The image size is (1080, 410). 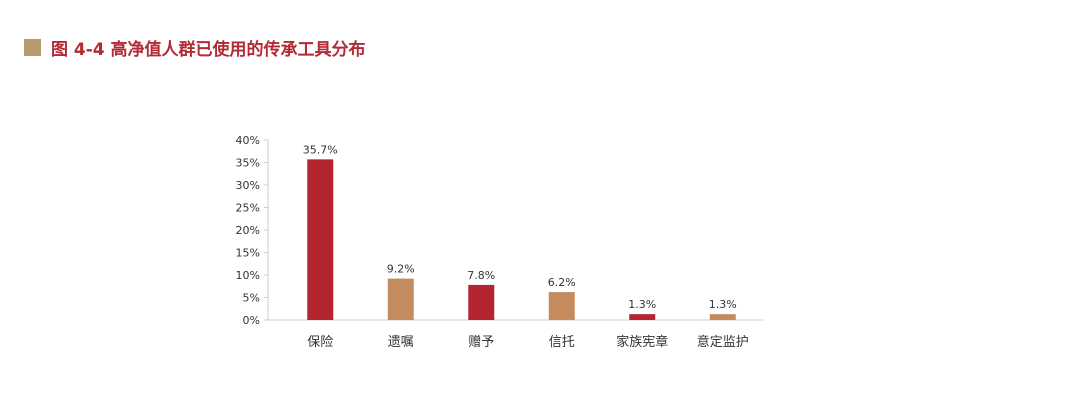 I want to click on category-label: 赠予, so click(x=481, y=342).